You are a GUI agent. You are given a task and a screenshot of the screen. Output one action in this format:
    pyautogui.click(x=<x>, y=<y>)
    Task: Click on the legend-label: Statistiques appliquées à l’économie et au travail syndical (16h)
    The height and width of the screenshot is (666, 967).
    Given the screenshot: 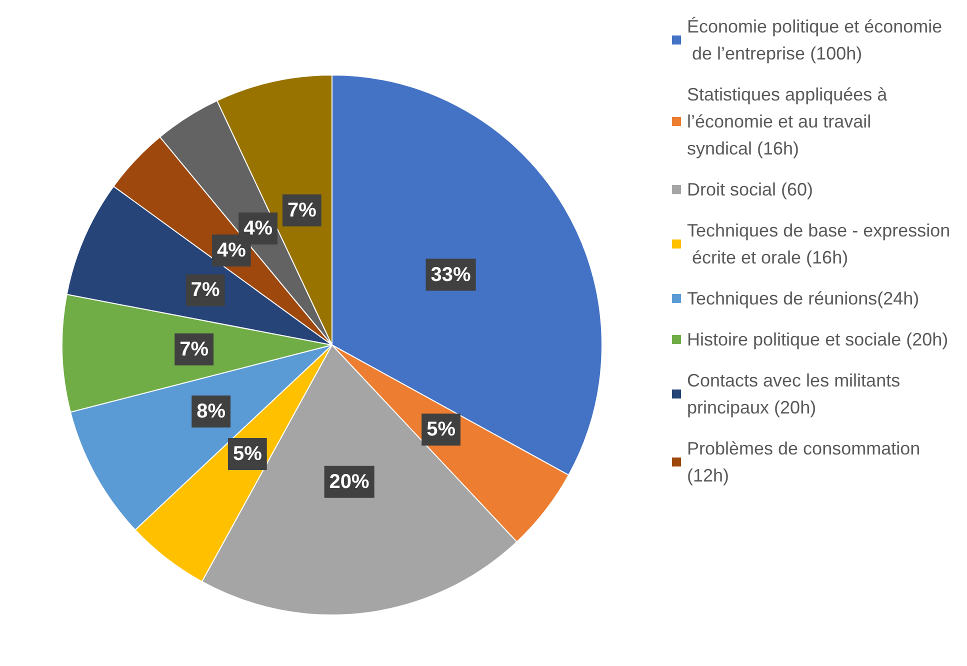 What is the action you would take?
    pyautogui.click(x=789, y=121)
    